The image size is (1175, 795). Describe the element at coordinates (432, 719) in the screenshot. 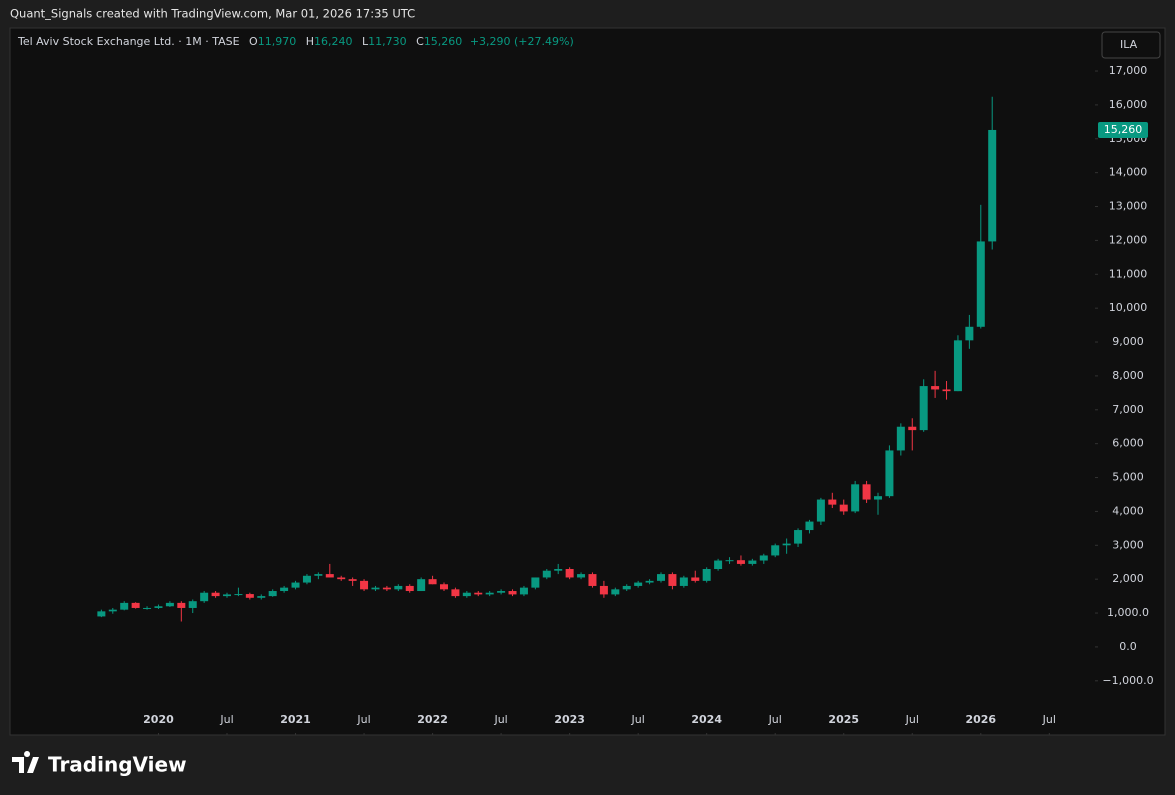

I see `x-tick-label: 2022` at that location.